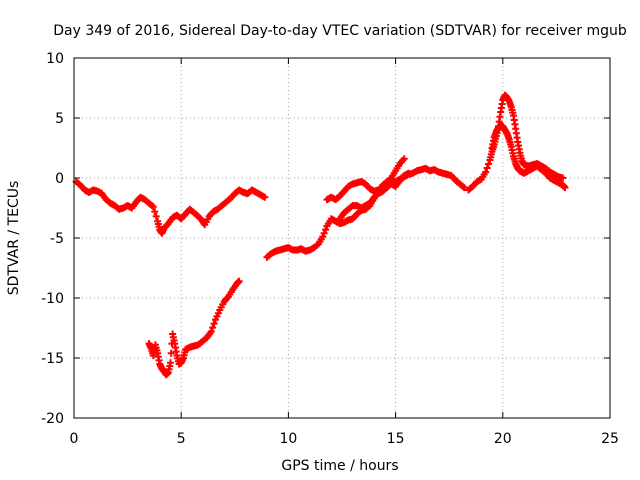  I want to click on y-tick-label: 0, so click(59, 179).